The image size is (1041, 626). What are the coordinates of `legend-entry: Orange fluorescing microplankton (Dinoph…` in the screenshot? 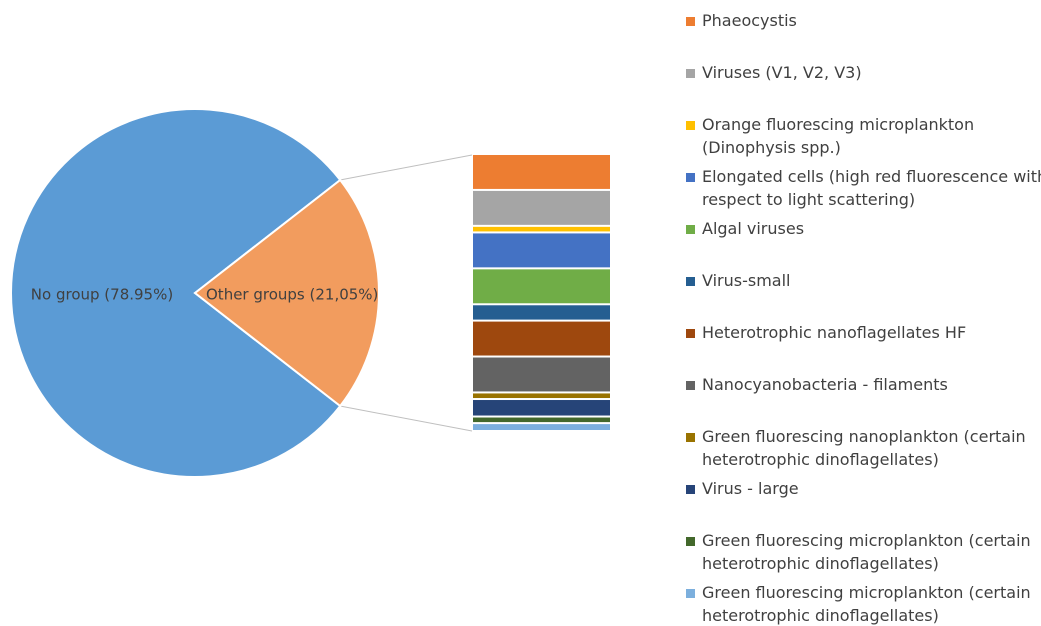 It's located at (863, 136).